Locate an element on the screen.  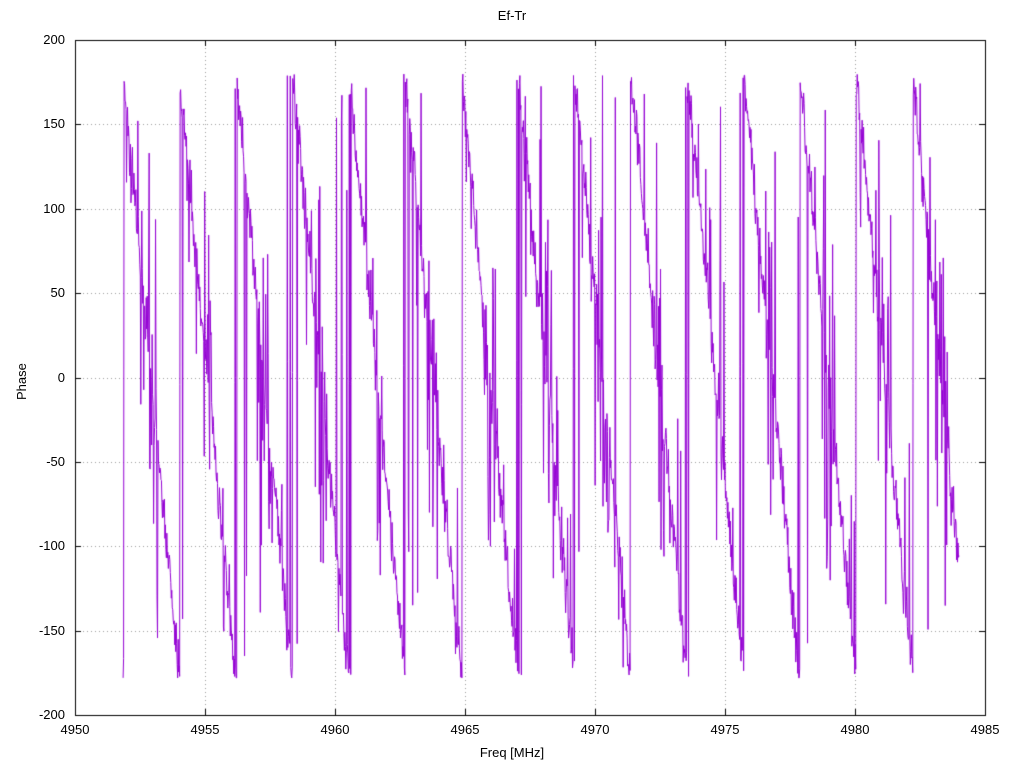
y-tick-label: -150 is located at coordinates (51, 630).